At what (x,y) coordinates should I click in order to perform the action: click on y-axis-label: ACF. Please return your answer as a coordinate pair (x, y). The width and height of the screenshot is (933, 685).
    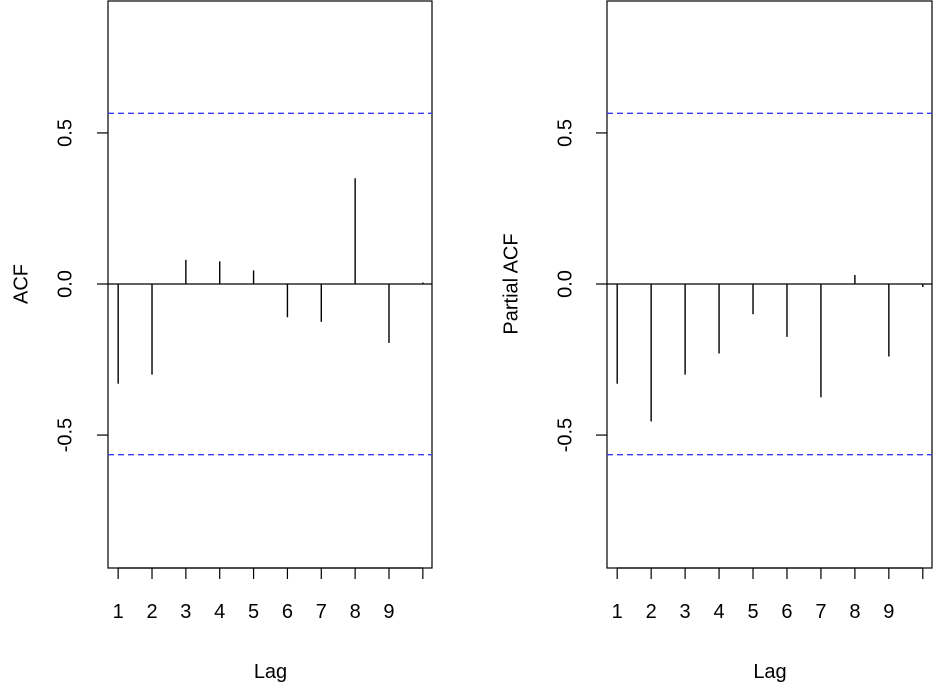
    Looking at the image, I should click on (21, 284).